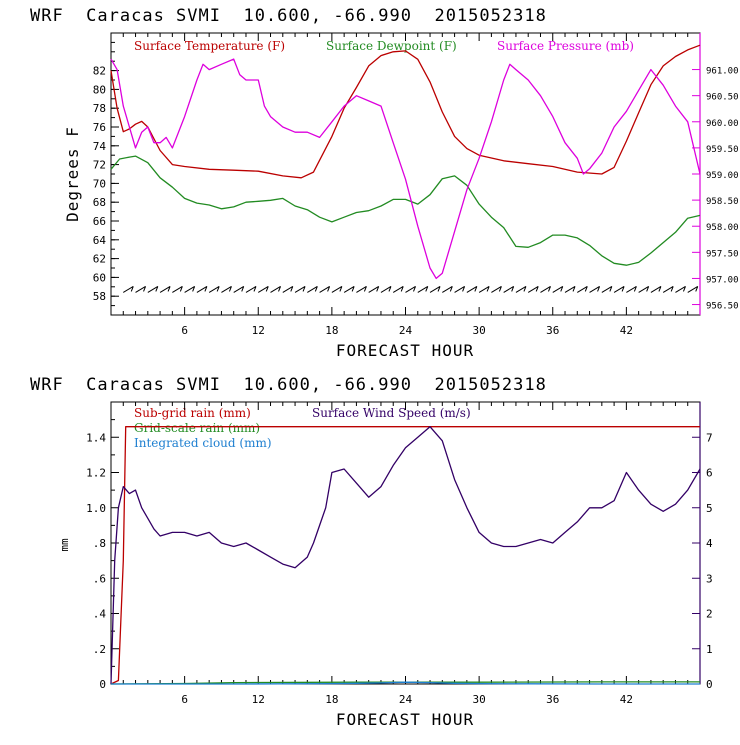 The width and height of the screenshot is (740, 745). Describe the element at coordinates (184, 330) in the screenshot. I see `x-tick-label: 6` at that location.